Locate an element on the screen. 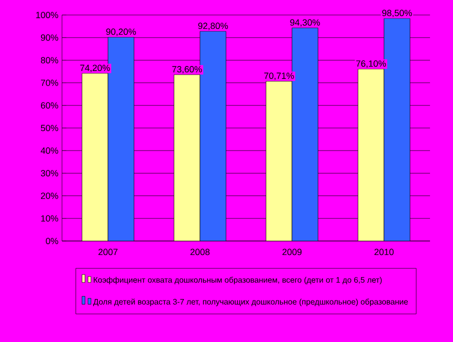 This screenshot has width=453, height=342. y-tick-label: 50% is located at coordinates (49, 128).